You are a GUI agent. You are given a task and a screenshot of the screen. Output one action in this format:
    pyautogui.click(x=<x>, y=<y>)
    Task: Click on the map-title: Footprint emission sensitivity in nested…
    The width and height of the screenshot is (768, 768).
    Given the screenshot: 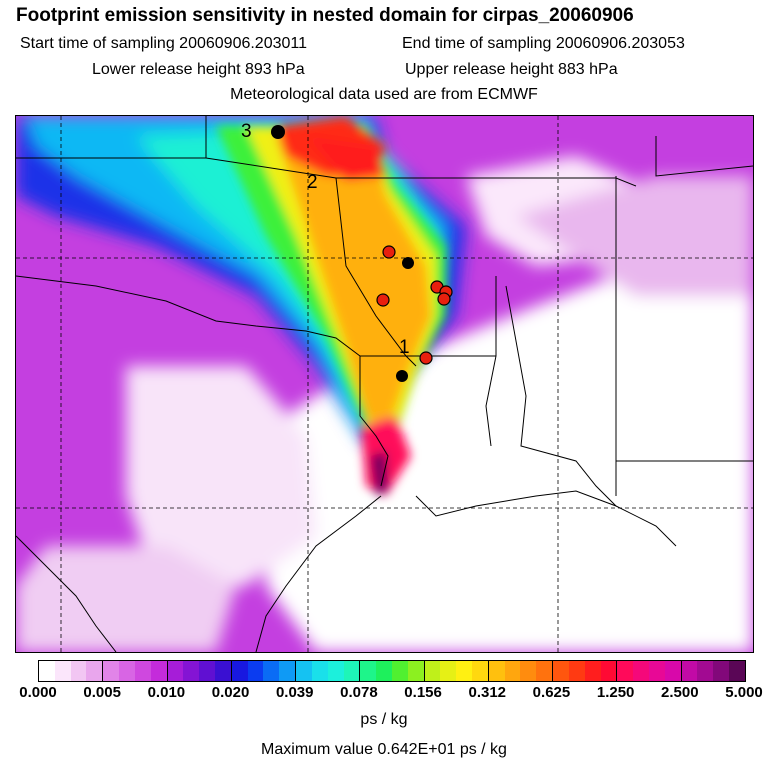 What is the action you would take?
    pyautogui.click(x=325, y=15)
    